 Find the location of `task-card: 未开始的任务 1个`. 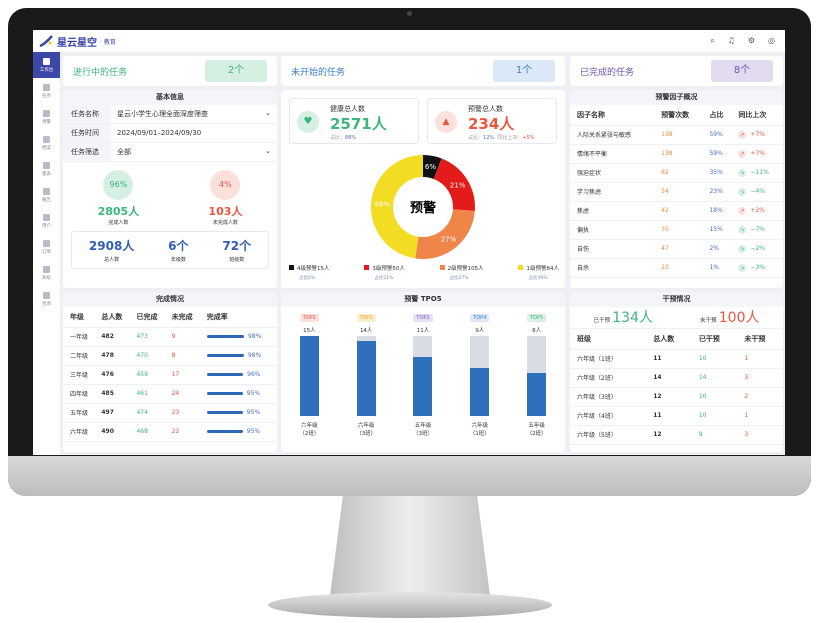

task-card: 未开始的任务 1个 is located at coordinates (423, 71).